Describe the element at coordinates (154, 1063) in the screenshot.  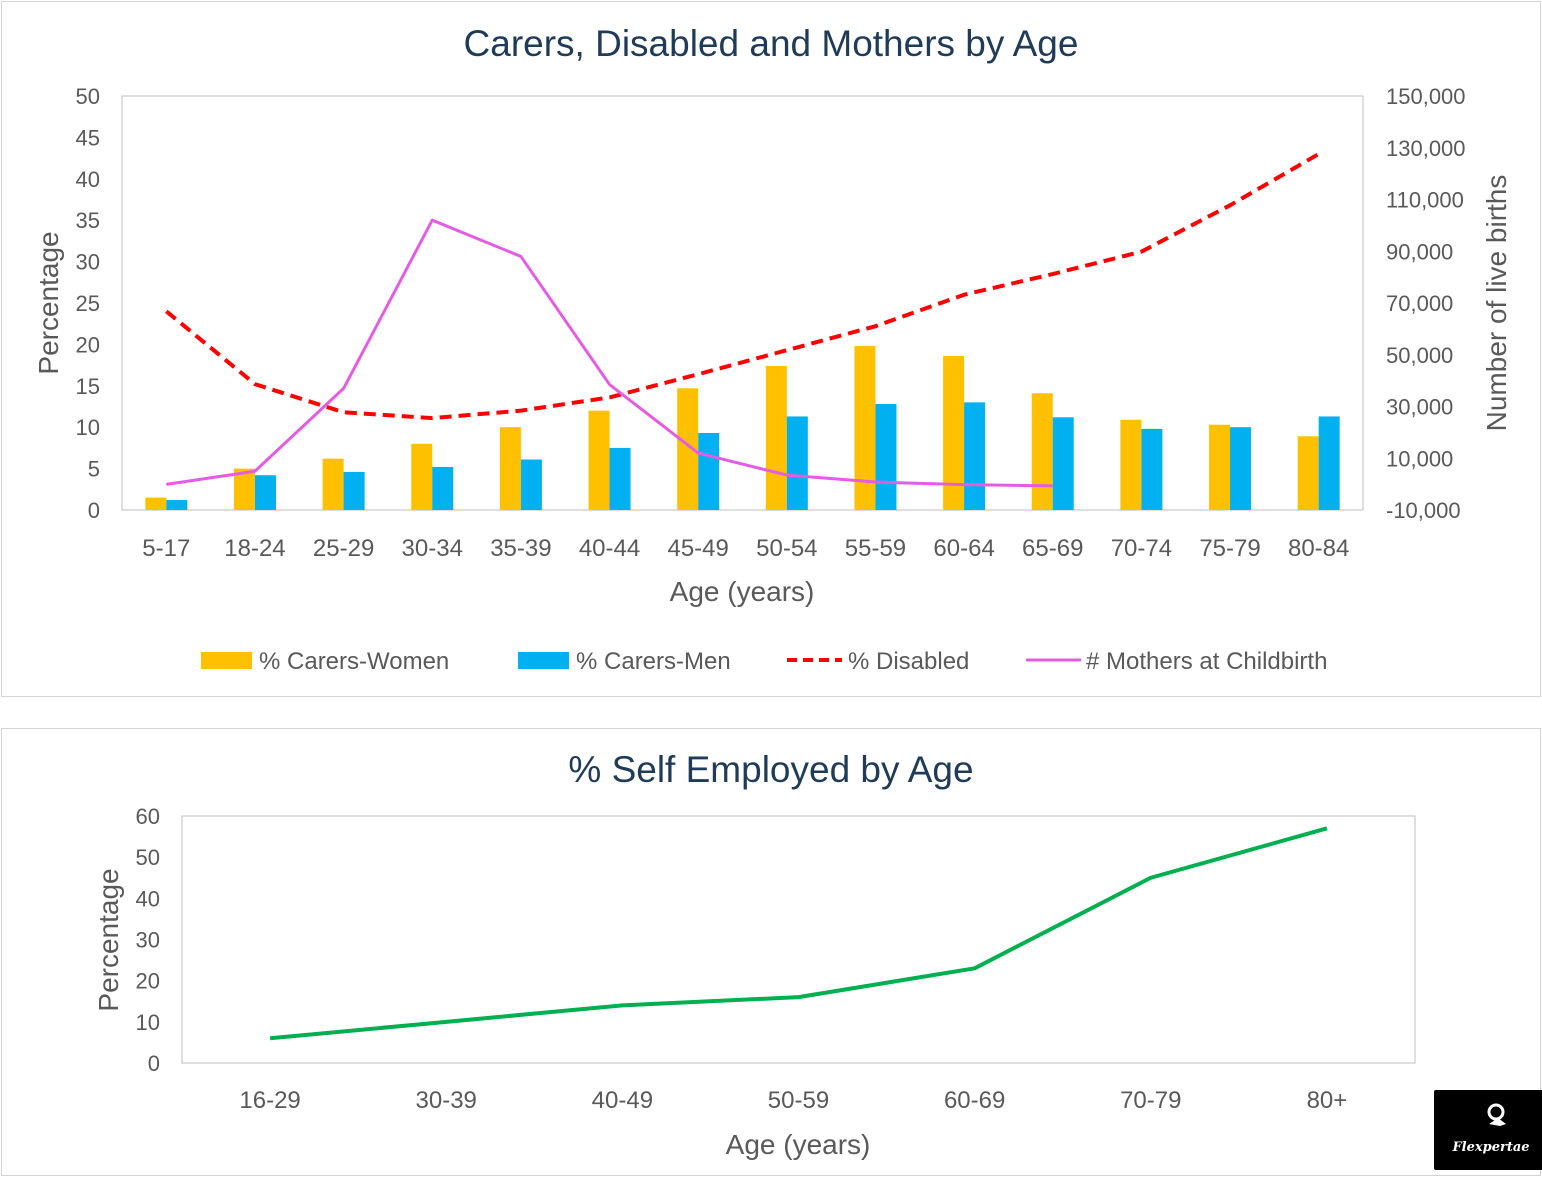
I see `chart2-y-tick-label: 0` at that location.